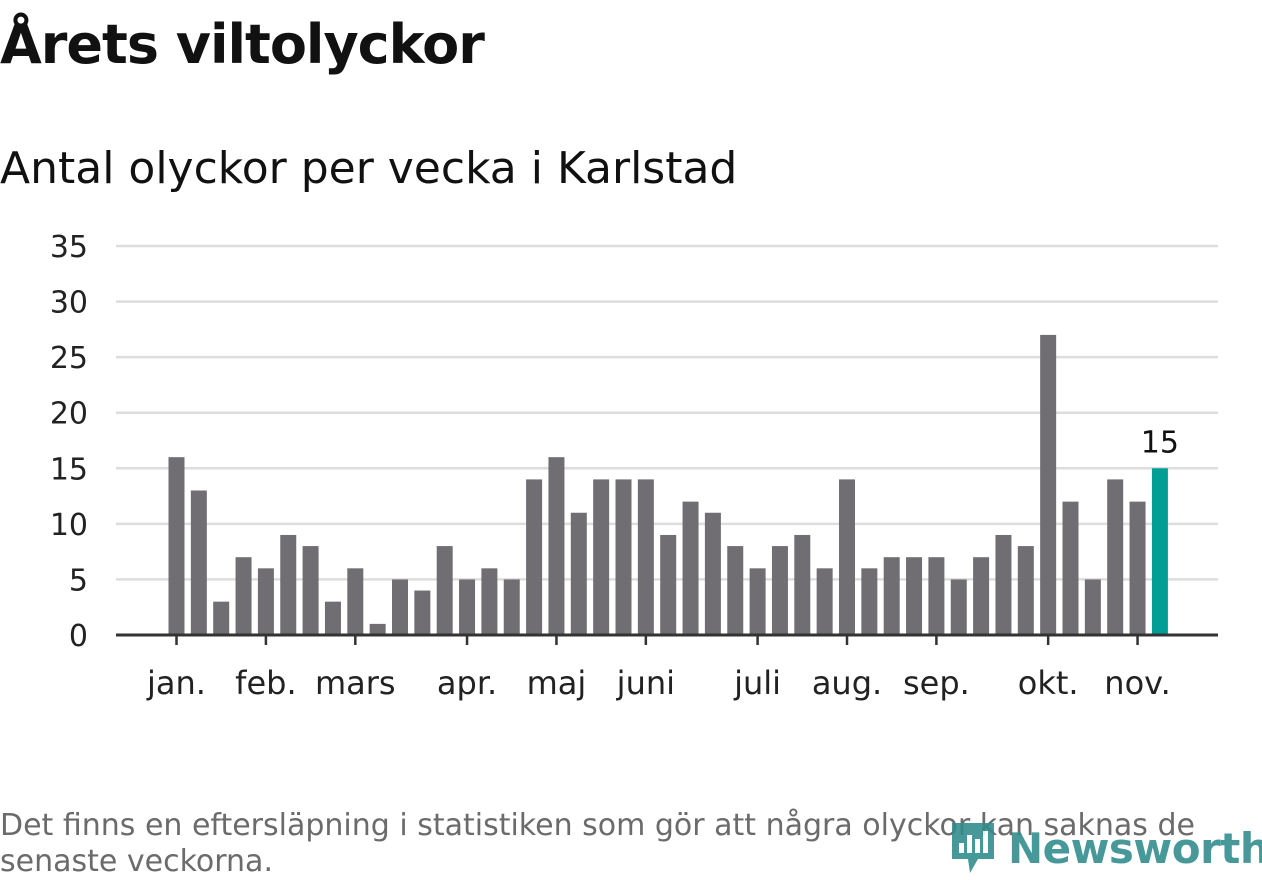  I want to click on bar-highlight, so click(1159, 551).